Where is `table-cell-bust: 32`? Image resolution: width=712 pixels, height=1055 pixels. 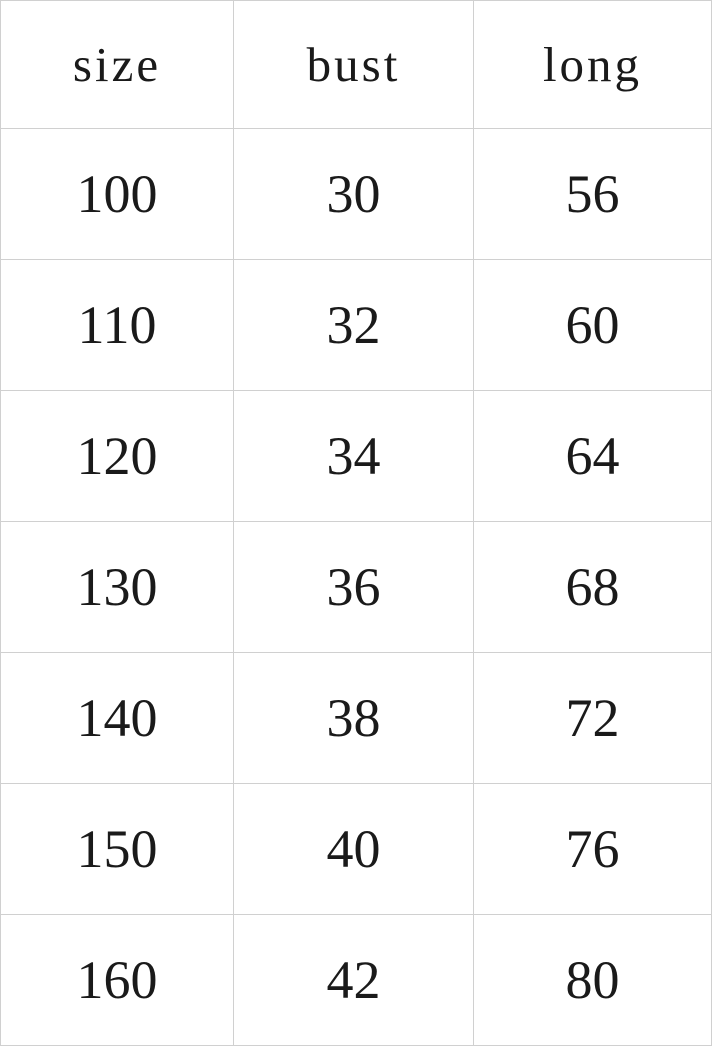 table-cell-bust: 32 is located at coordinates (353, 325).